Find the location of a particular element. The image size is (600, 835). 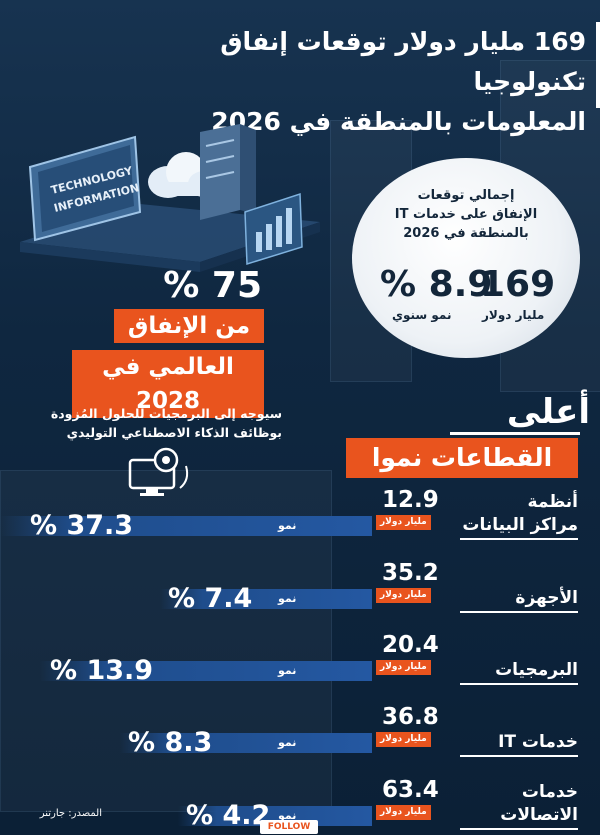

top-sectors-heading-line-2: القطاعات نموا is located at coordinates (462, 458).